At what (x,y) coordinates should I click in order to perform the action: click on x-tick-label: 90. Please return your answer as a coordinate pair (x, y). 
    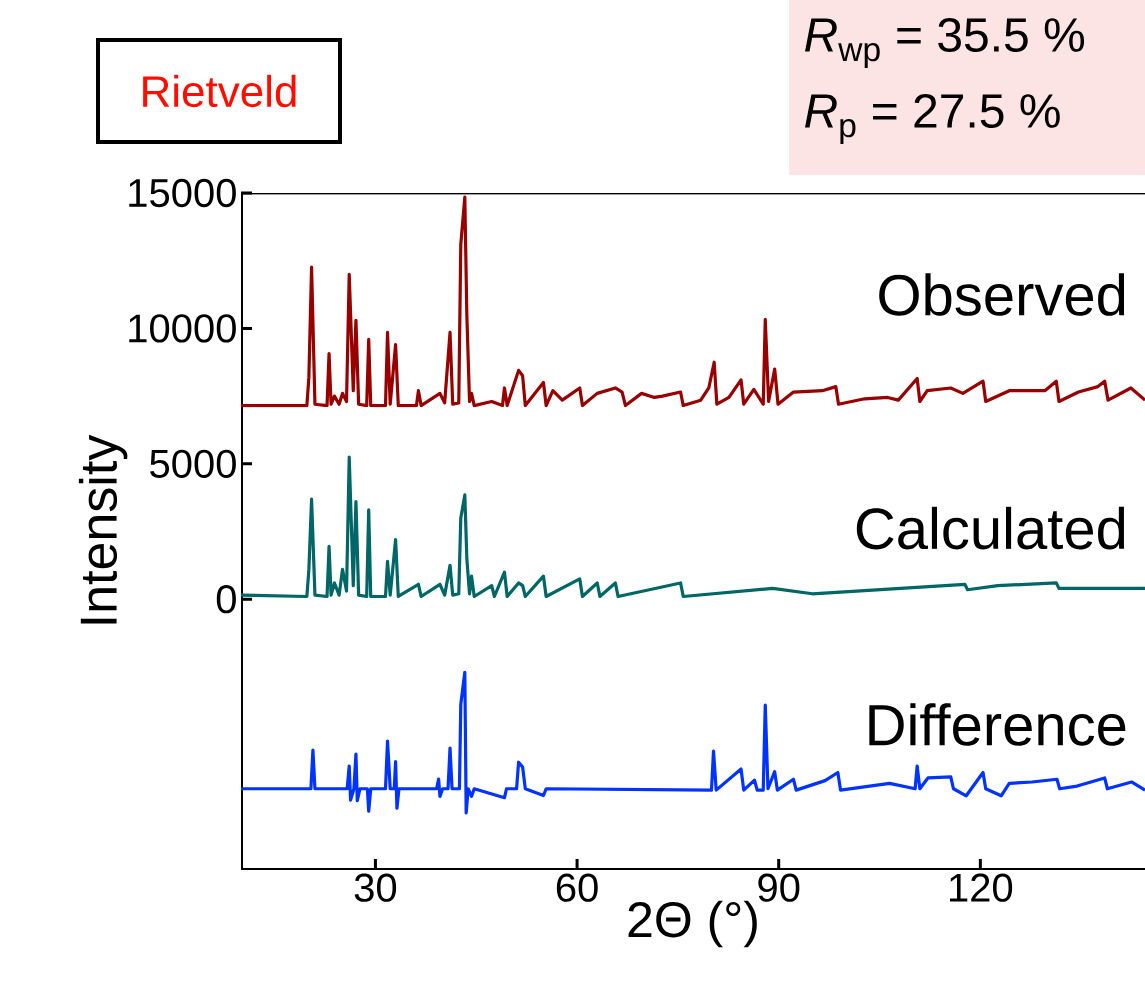
    Looking at the image, I should click on (779, 887).